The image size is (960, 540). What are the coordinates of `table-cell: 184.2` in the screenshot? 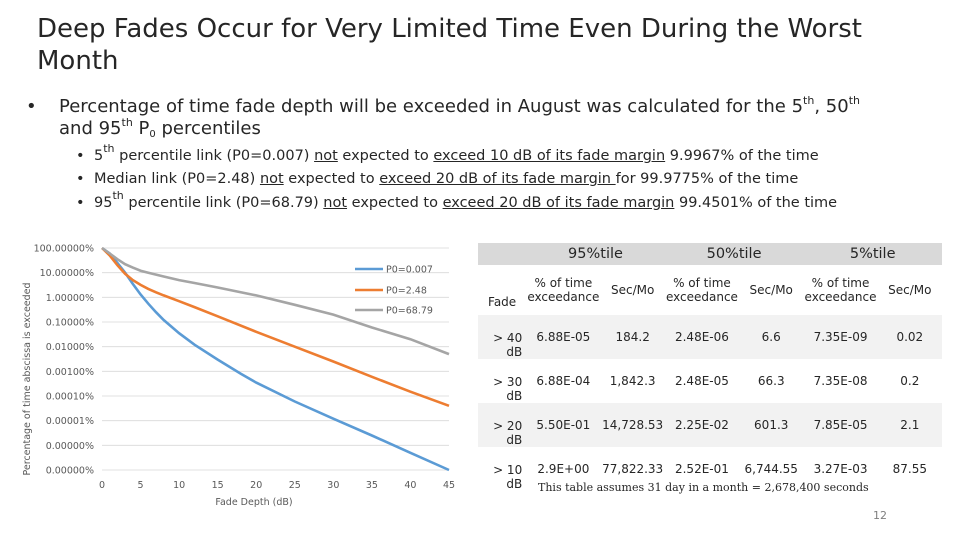 It's located at (632, 337).